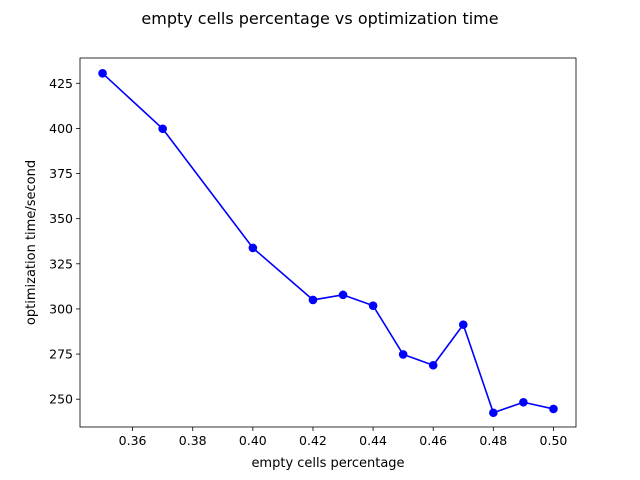 The image size is (640, 480). Describe the element at coordinates (61, 399) in the screenshot. I see `y-tick-label: 250` at that location.